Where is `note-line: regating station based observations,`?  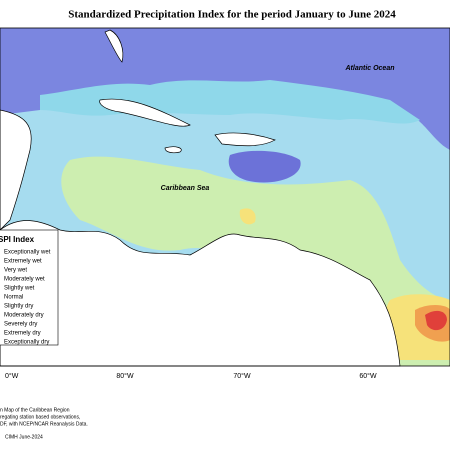
note-line: regating station based observations, is located at coordinates (40, 417).